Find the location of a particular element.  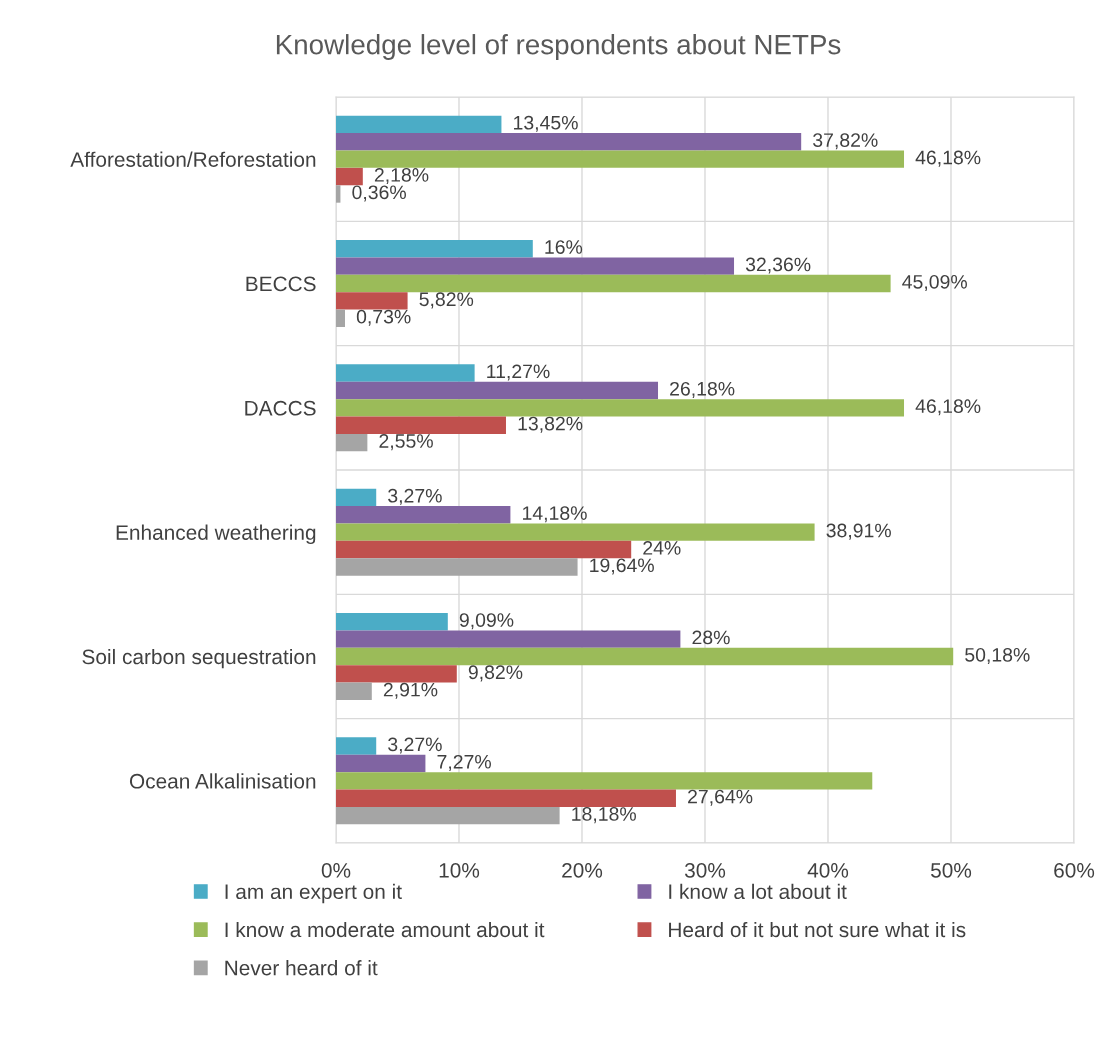

data-label: 19,64% is located at coordinates (622, 566).